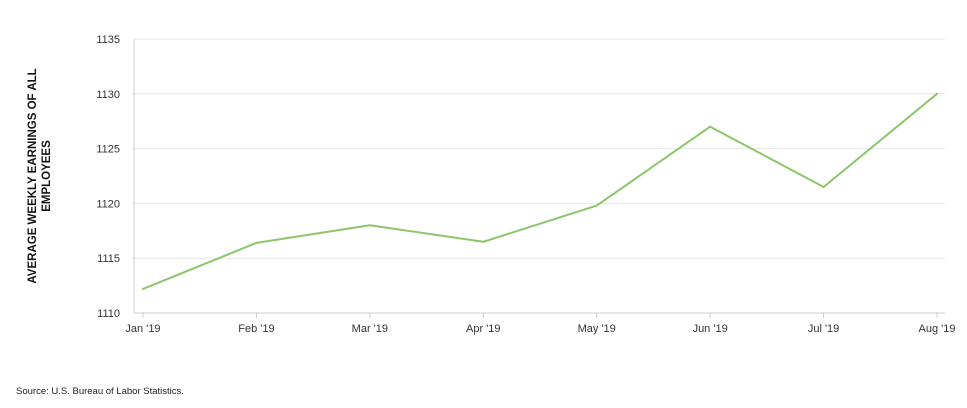  I want to click on y-tick-labels: 1110 1115 1120 1125 1130 1135, so click(108, 177).